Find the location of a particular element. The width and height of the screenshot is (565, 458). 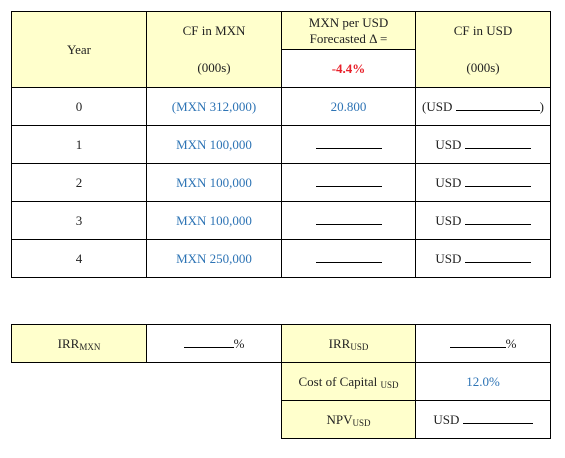

cf-usd-cell: (USD ) is located at coordinates (483, 106).